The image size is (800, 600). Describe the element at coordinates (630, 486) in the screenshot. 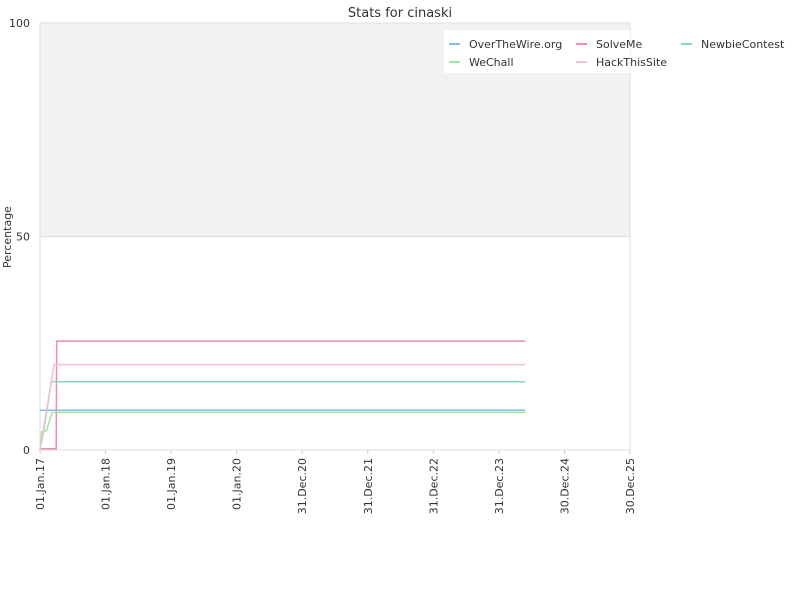

I see `x-tick-label: 30.Dec.25` at that location.